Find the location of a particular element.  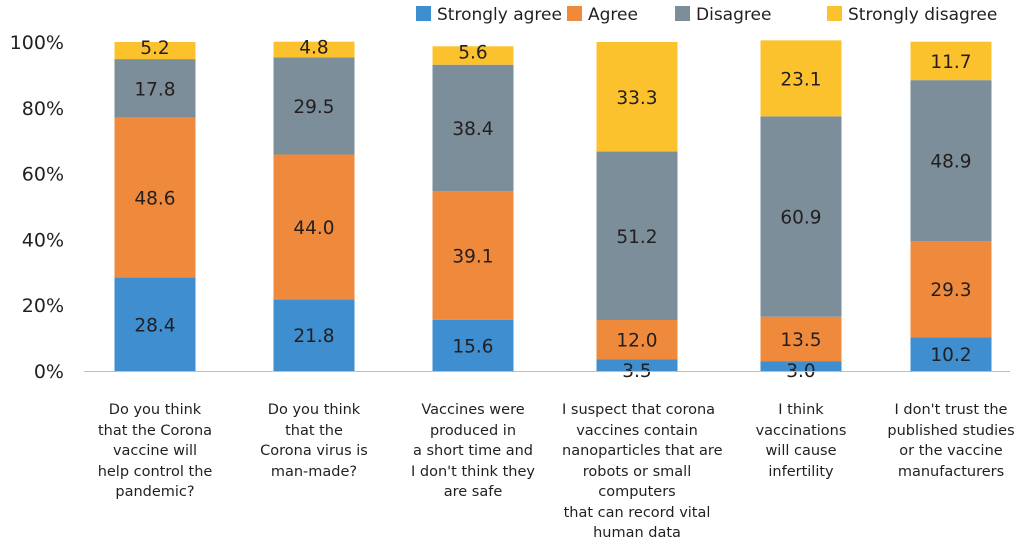

data-label: 23.1 is located at coordinates (800, 79).